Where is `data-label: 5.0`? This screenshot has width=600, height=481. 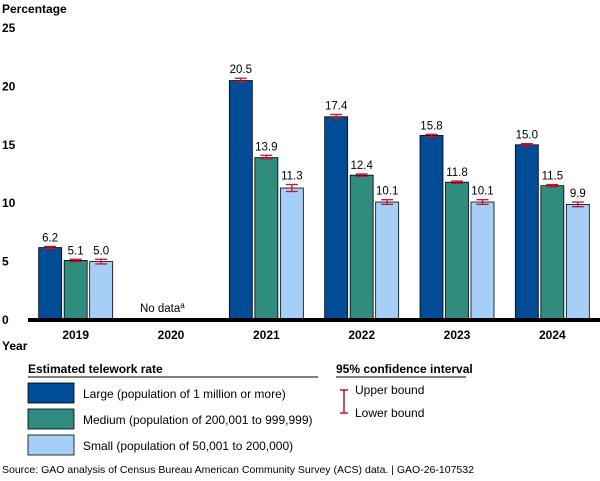 data-label: 5.0 is located at coordinates (101, 251).